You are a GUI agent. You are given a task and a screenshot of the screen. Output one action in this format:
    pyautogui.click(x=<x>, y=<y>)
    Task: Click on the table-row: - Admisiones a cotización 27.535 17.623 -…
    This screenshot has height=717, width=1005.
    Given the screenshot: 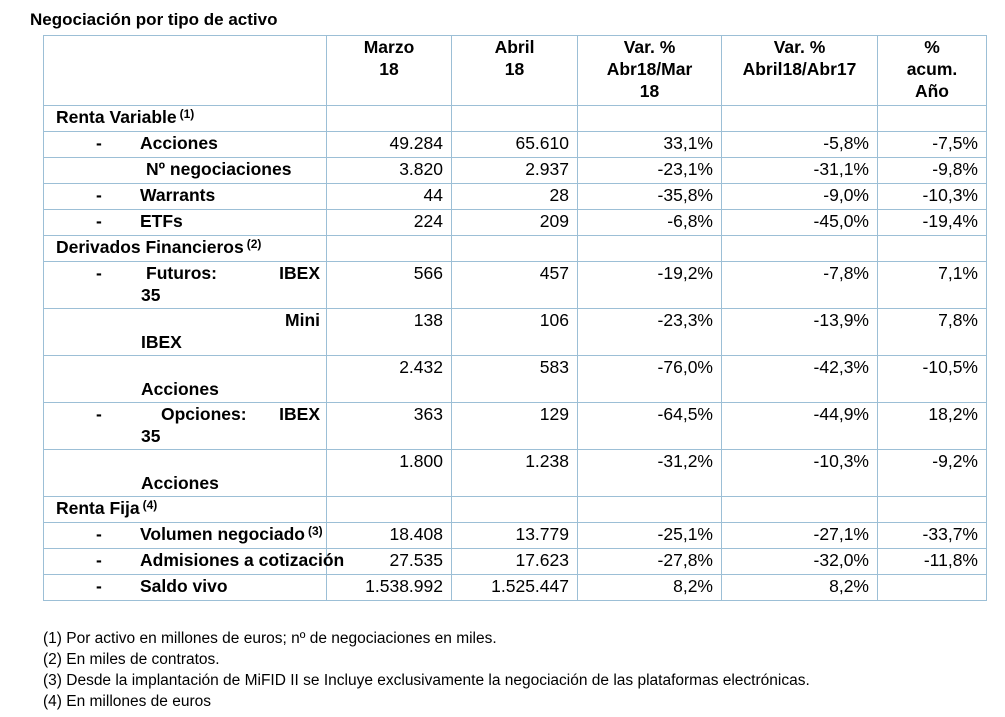 What is the action you would take?
    pyautogui.click(x=515, y=561)
    